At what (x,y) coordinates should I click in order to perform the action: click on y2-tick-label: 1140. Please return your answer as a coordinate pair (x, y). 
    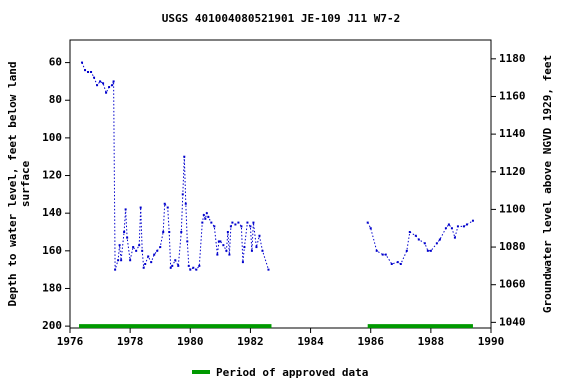
    Looking at the image, I should click on (512, 133).